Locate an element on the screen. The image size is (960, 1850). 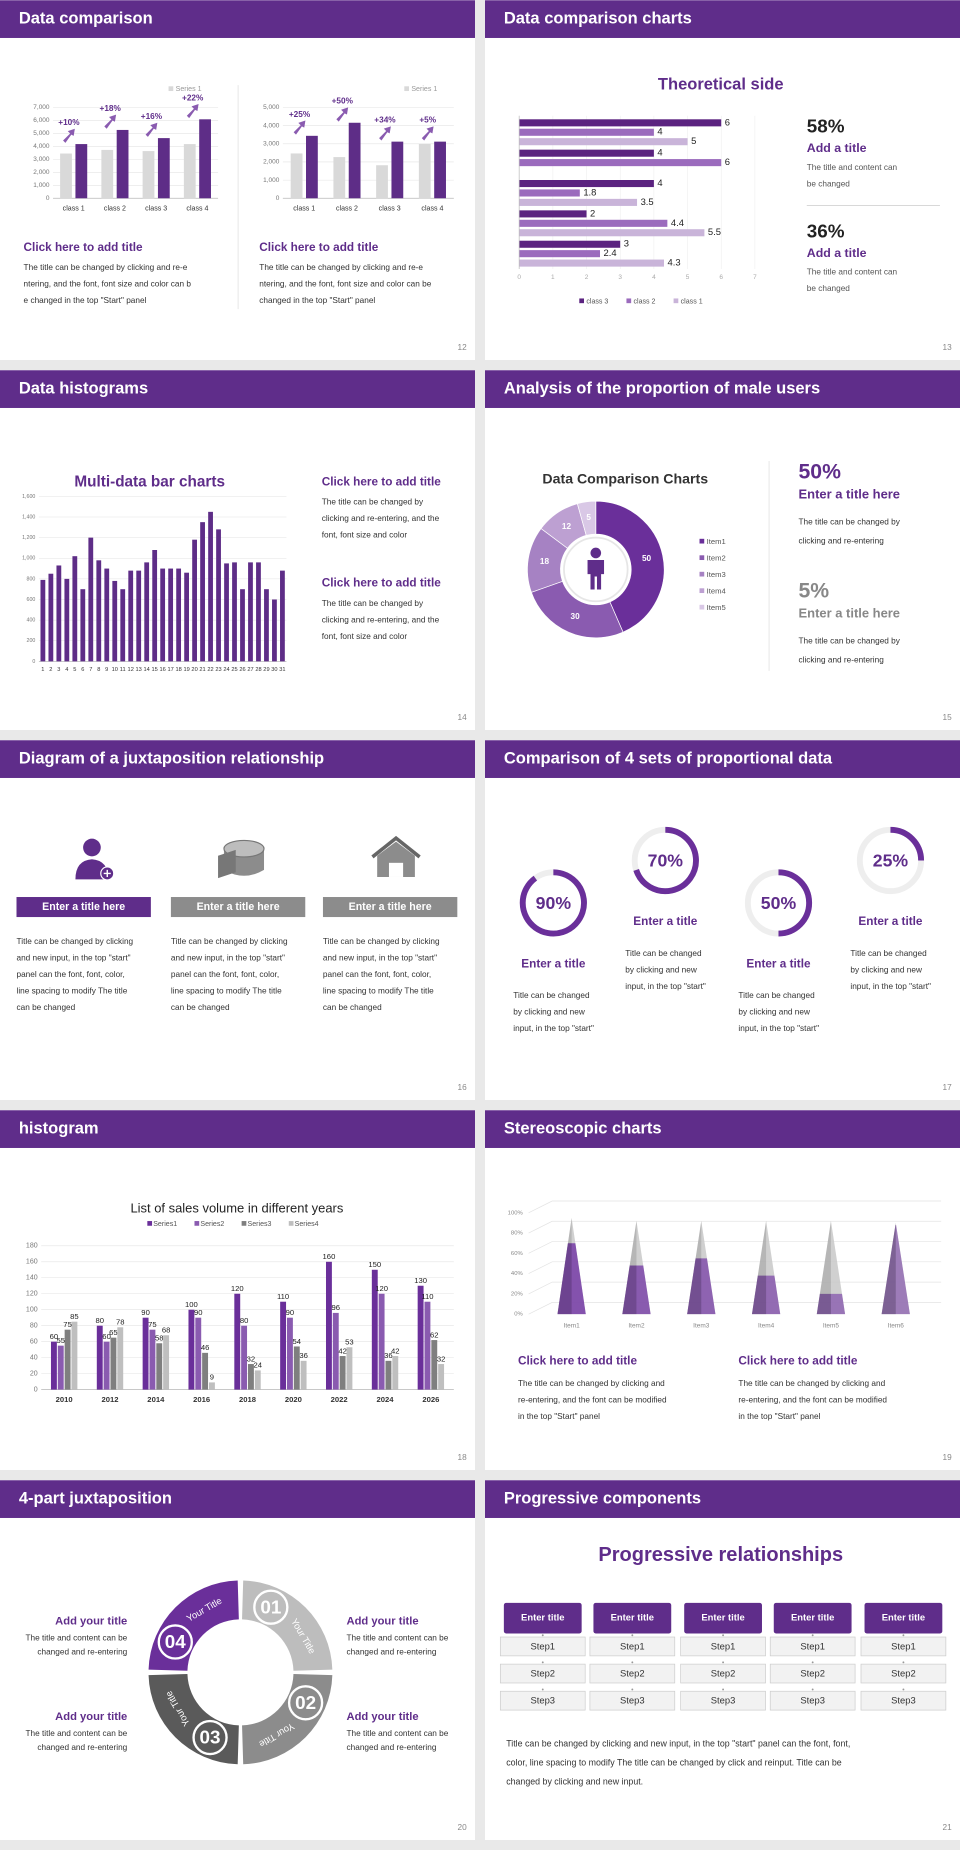
x-tick-label: 2024 is located at coordinates (386, 1399).